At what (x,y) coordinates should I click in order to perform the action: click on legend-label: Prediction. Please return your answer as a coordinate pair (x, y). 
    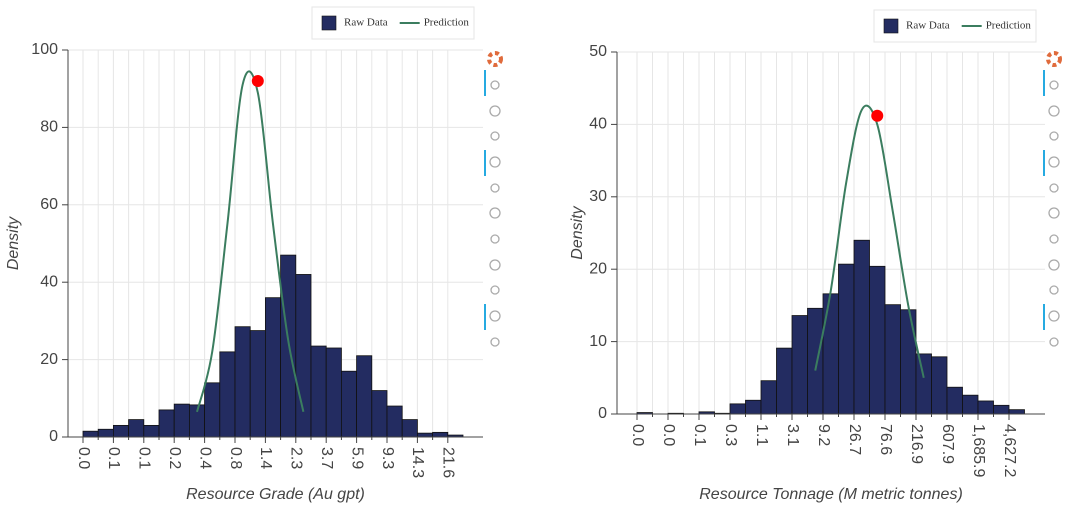
    Looking at the image, I should click on (1009, 26).